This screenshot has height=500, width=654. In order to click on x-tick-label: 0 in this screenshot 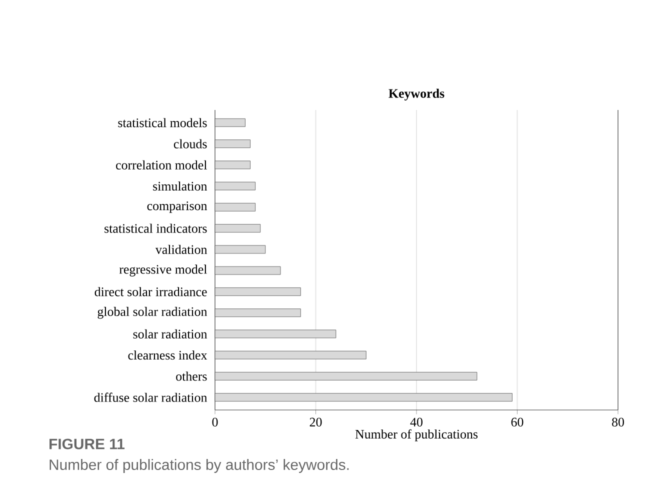, I will do `click(215, 422)`.